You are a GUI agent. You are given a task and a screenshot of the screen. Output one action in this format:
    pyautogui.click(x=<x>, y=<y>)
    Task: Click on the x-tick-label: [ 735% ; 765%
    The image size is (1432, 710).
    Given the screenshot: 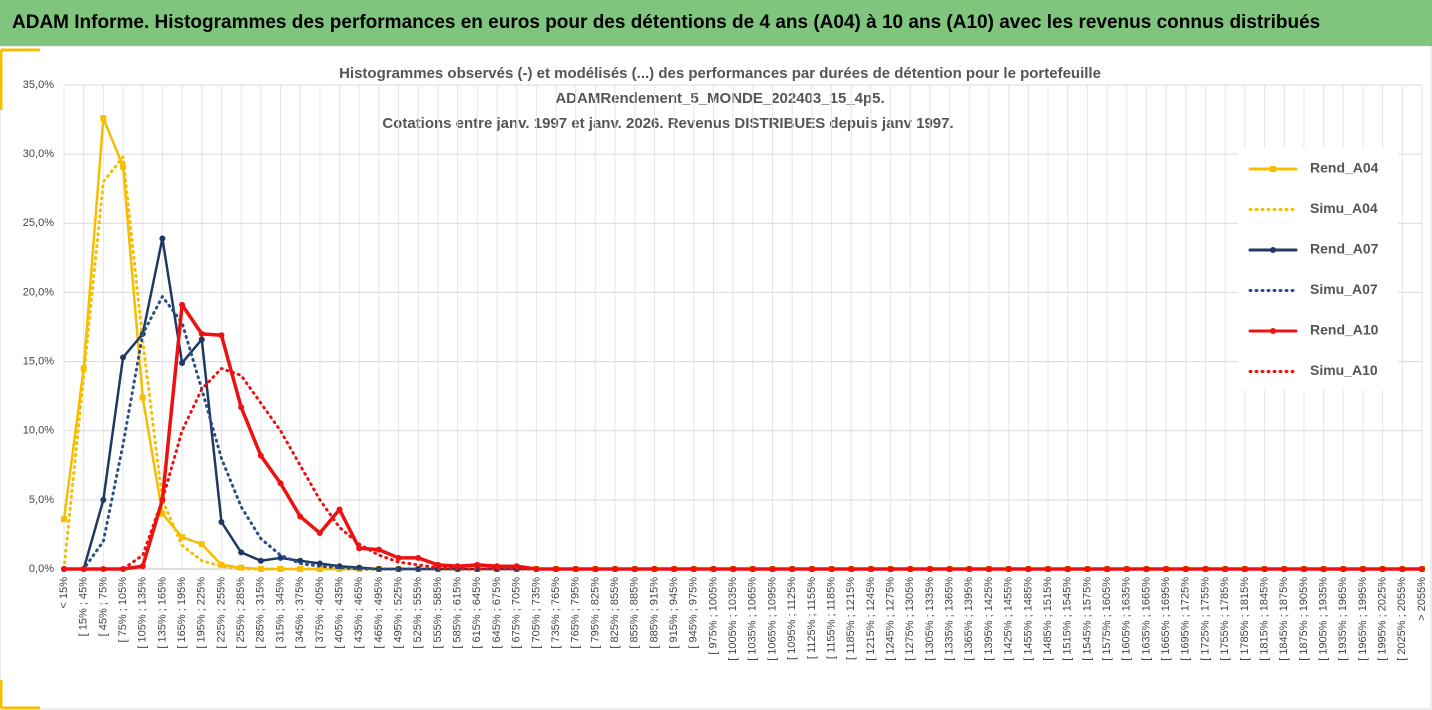 What is the action you would take?
    pyautogui.click(x=556, y=613)
    